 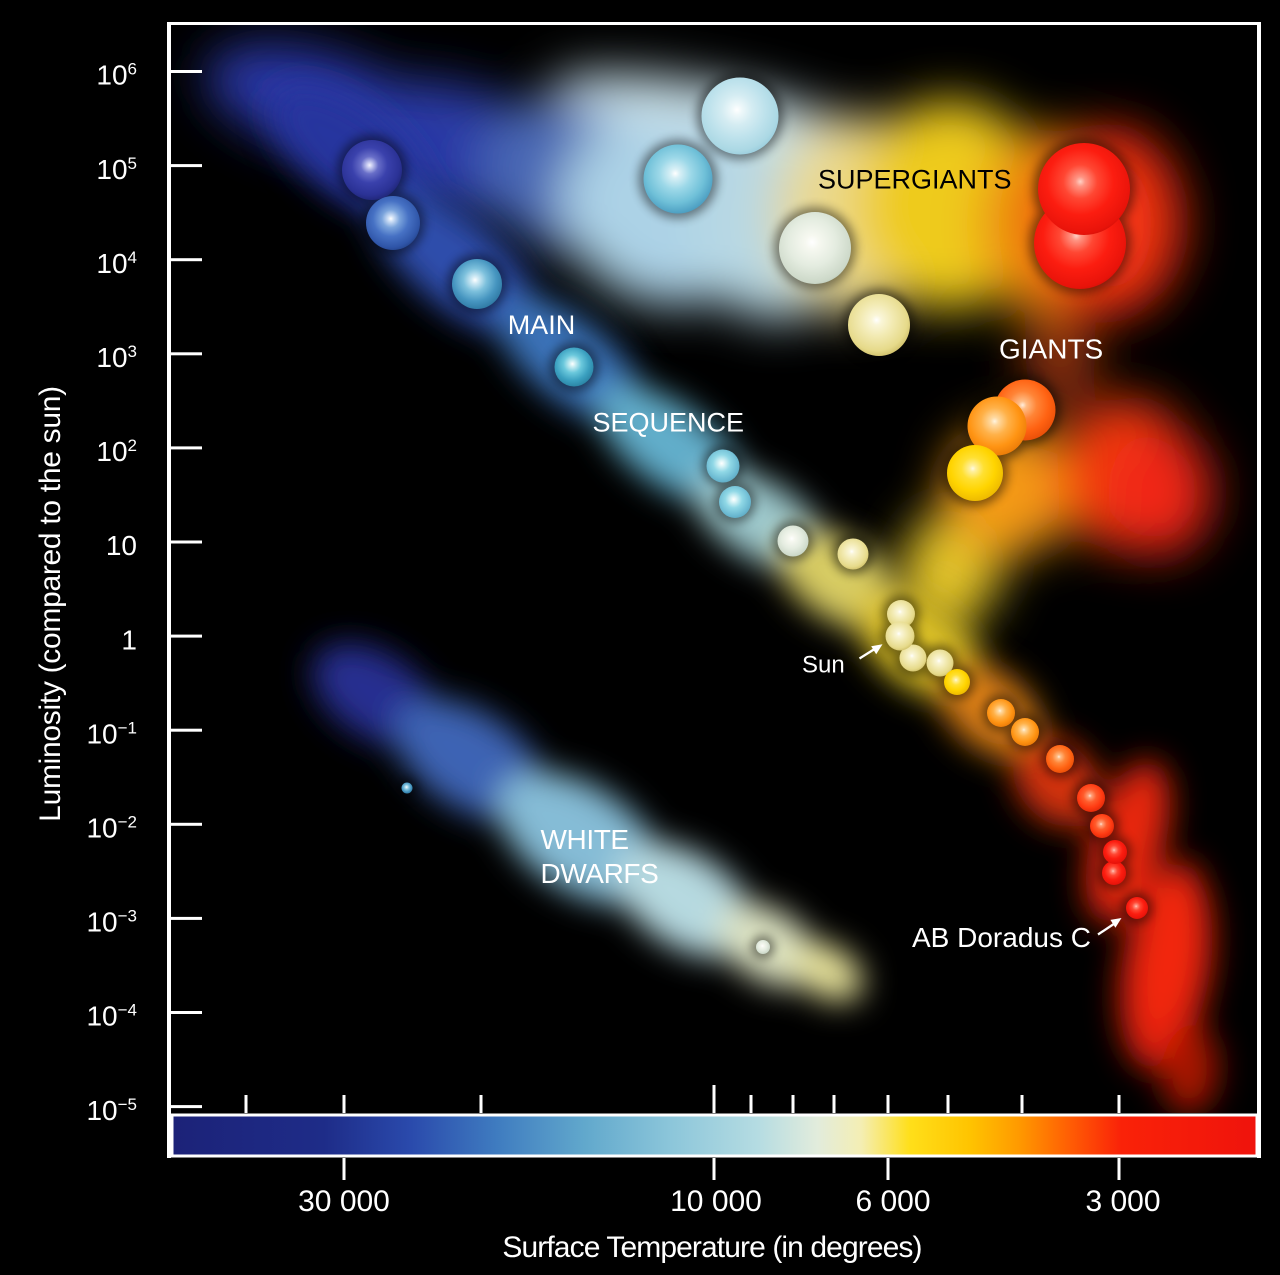 What do you see at coordinates (116, 357) in the screenshot?
I see `svg-text: 10³` at bounding box center [116, 357].